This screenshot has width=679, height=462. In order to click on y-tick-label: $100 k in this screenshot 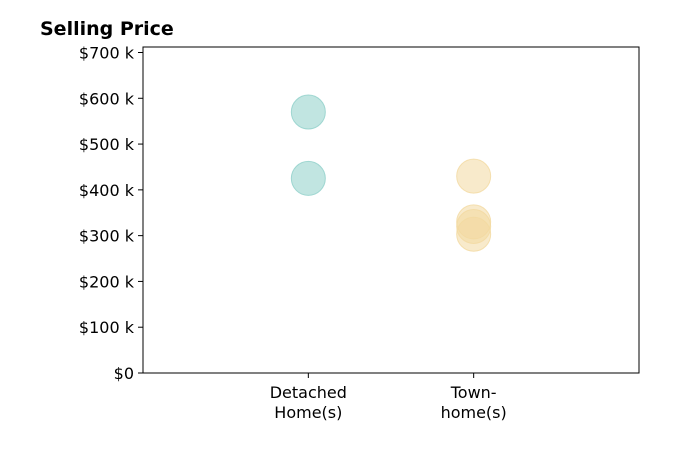, I will do `click(107, 327)`.